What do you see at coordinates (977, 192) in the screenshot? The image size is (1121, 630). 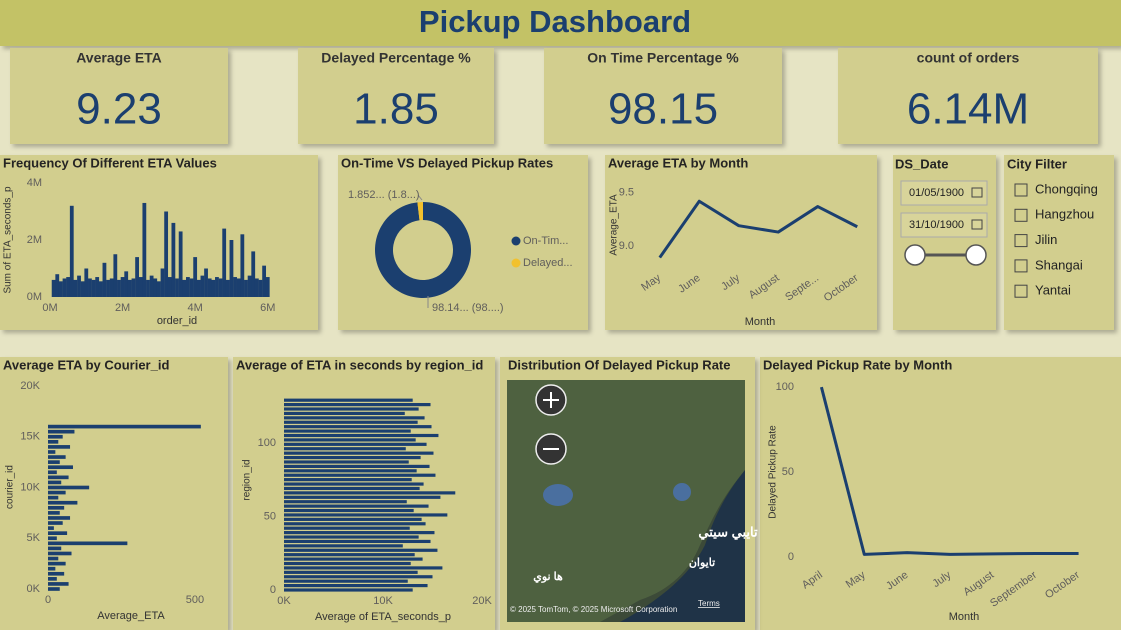 I see `calendar-icon` at bounding box center [977, 192].